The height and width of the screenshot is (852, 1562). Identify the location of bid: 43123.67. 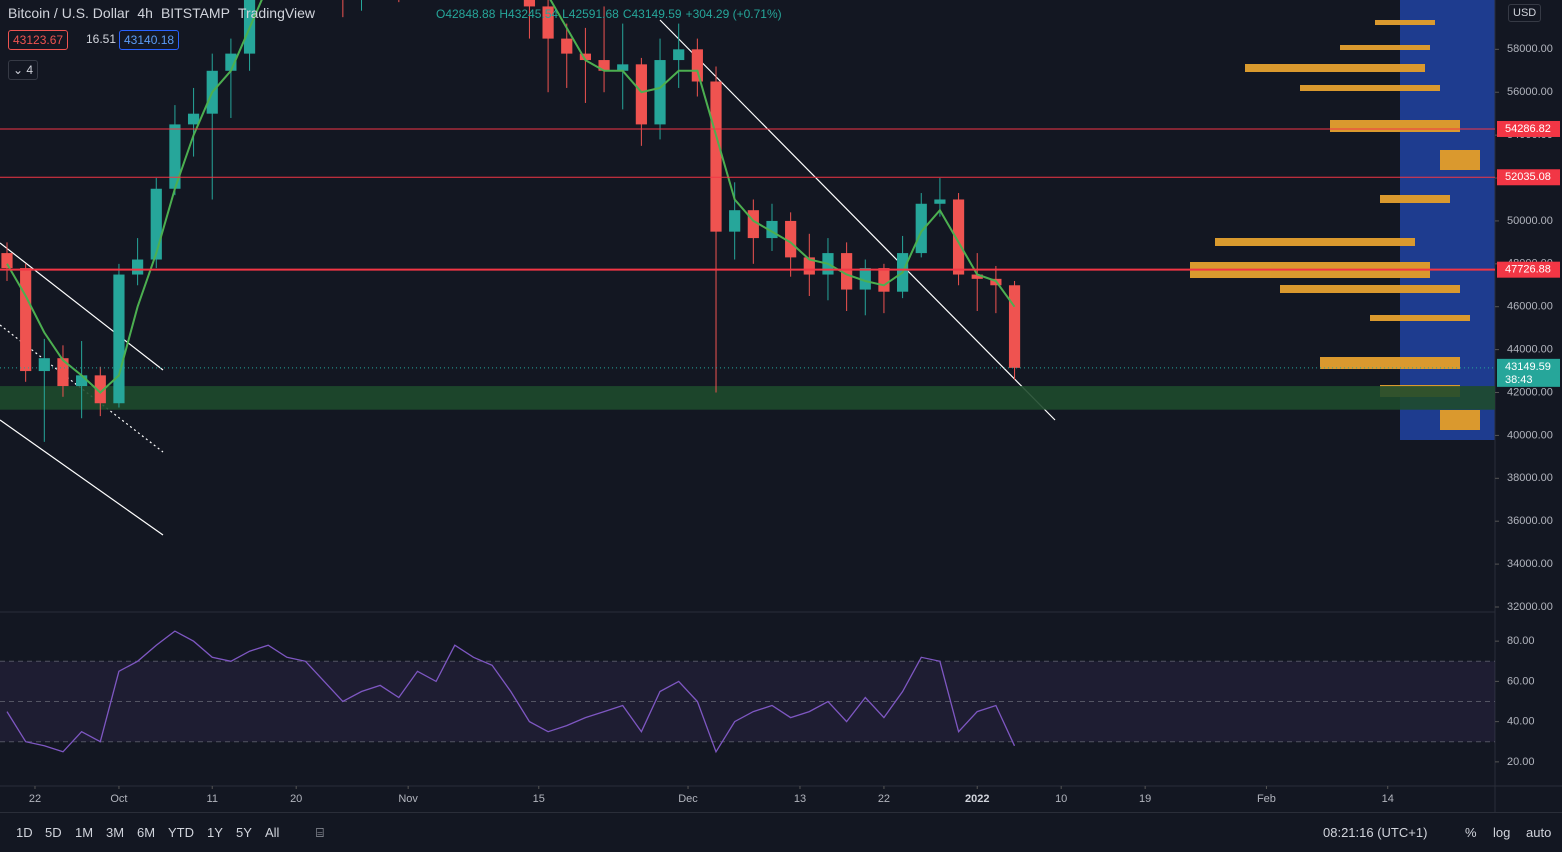
(38, 40).